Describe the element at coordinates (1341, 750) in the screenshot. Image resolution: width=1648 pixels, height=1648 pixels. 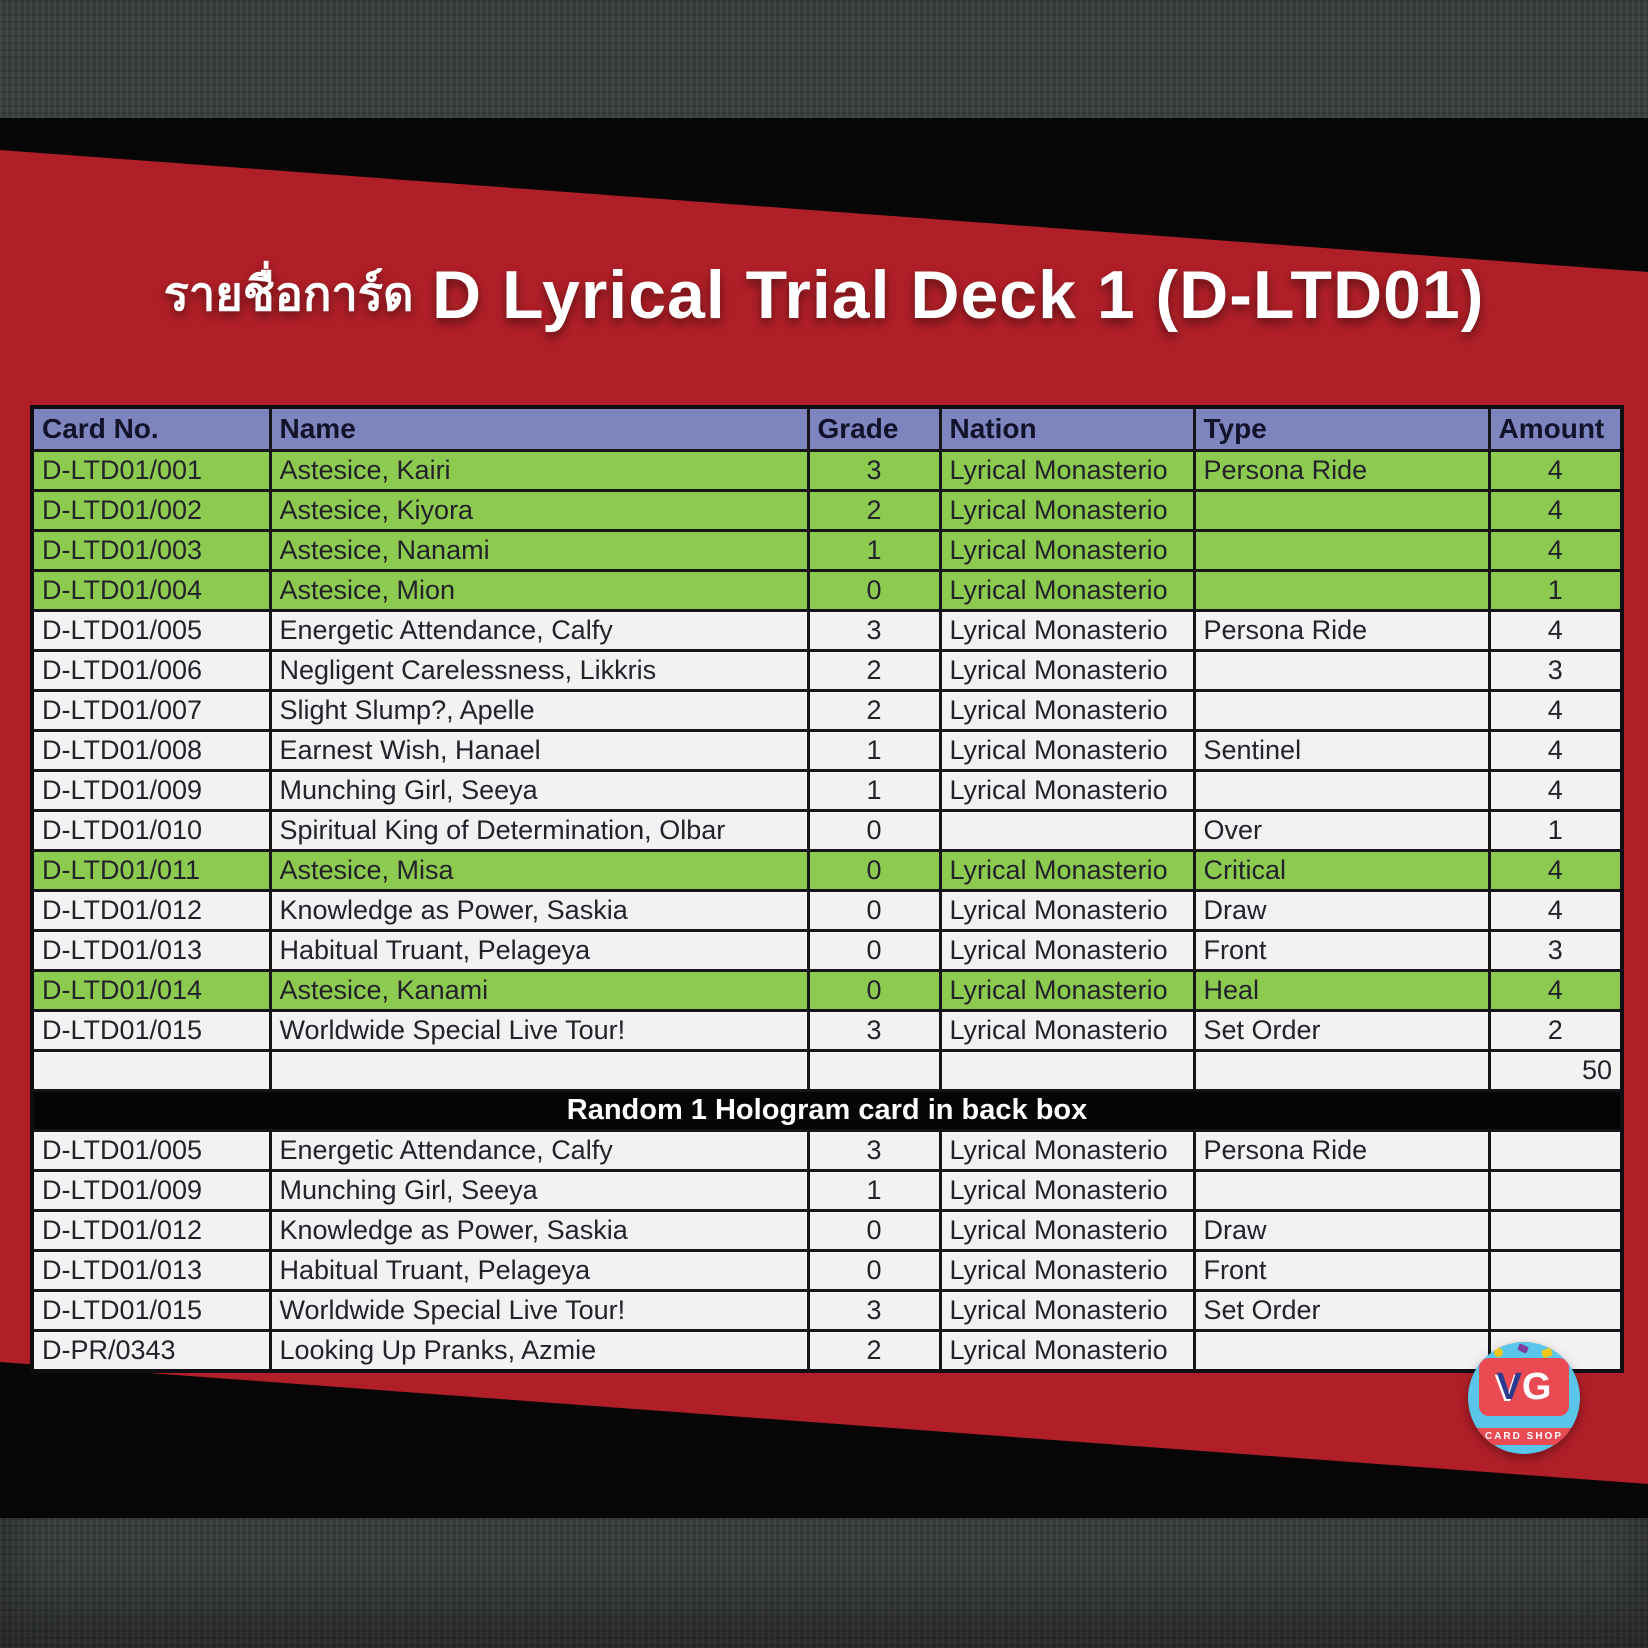
I see `cell-type: Sentinel` at that location.